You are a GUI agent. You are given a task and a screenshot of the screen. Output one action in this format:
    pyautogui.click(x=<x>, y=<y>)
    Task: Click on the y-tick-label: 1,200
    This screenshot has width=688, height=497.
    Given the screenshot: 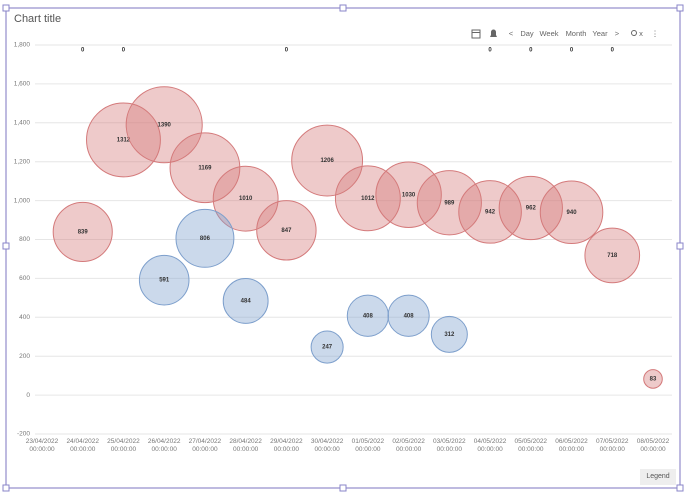 What is the action you would take?
    pyautogui.click(x=22, y=161)
    